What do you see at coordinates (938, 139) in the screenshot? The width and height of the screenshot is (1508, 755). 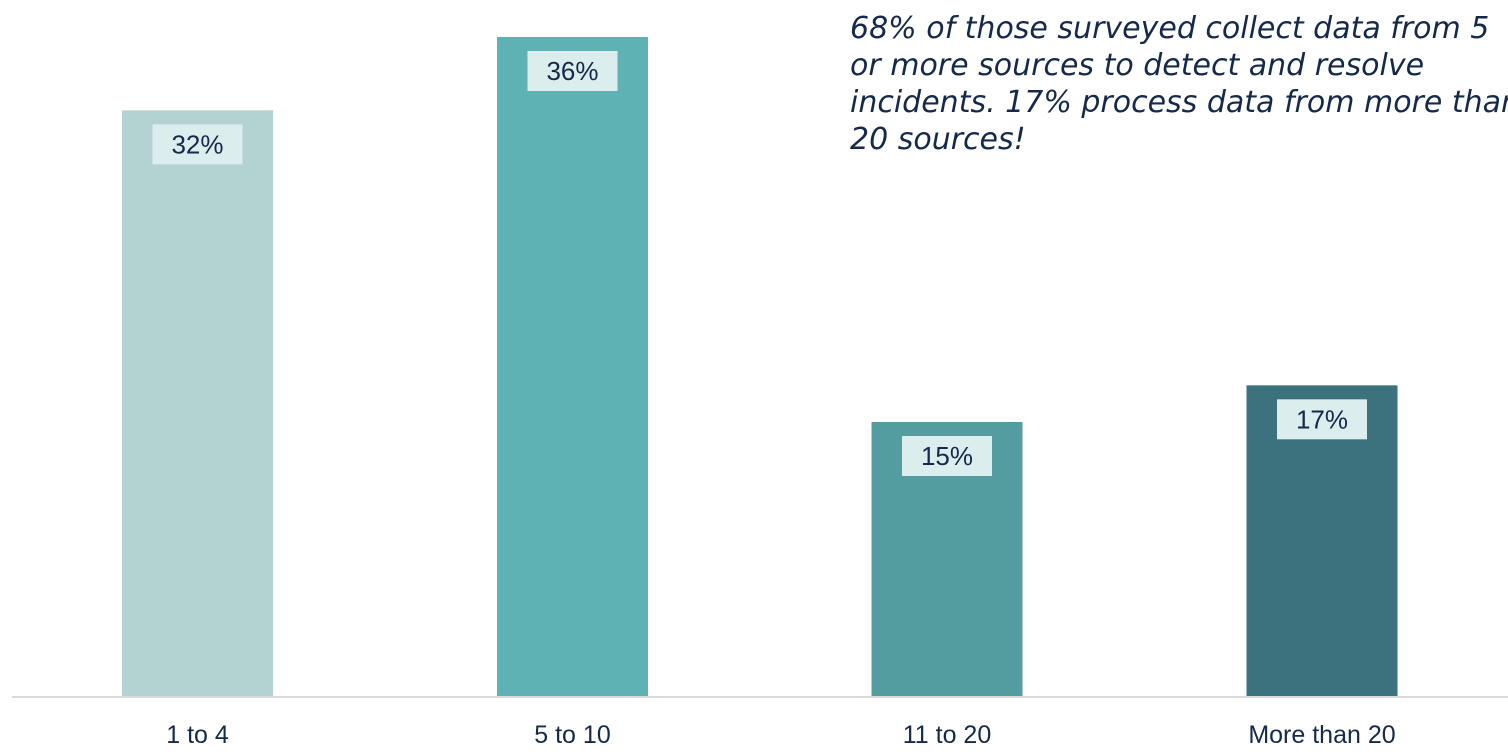 I see `annotation-line: 20 sources!` at bounding box center [938, 139].